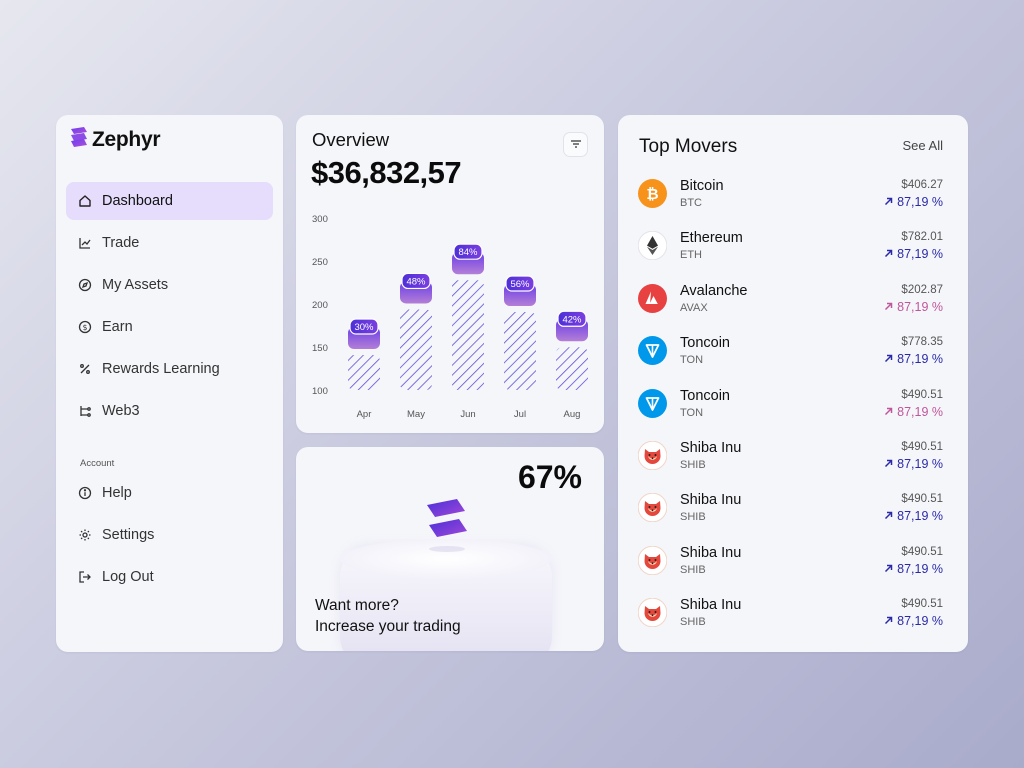 Image resolution: width=1024 pixels, height=768 pixels. I want to click on dollar-circle-icon: $, so click(85, 327).